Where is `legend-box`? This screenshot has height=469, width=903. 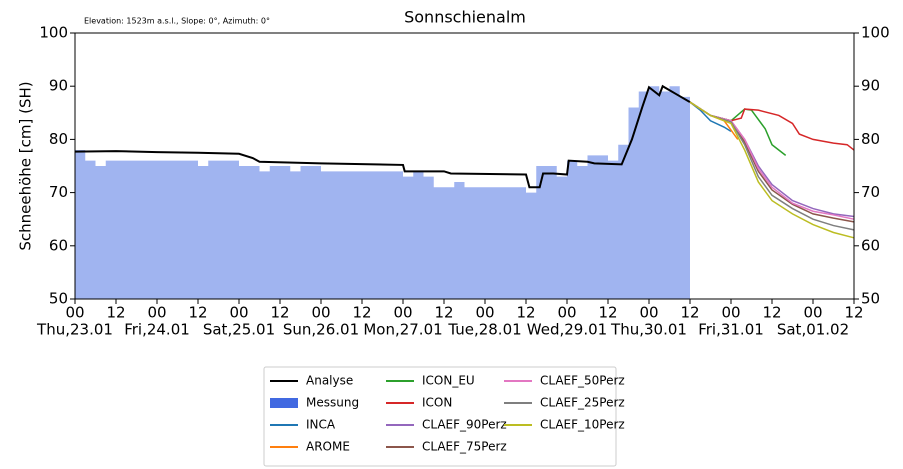 legend-box is located at coordinates (440, 416).